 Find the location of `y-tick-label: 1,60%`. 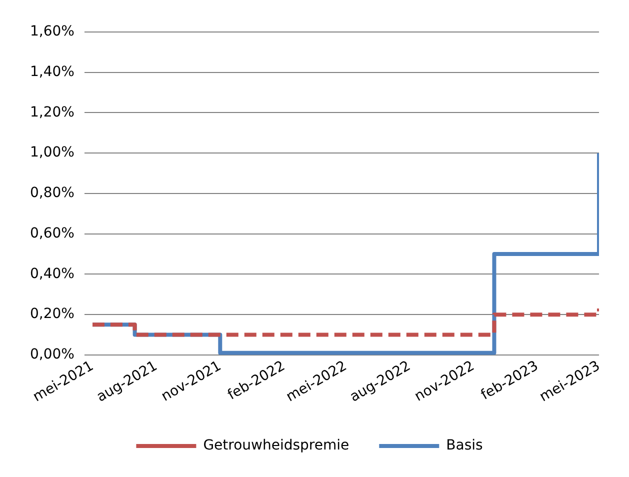

y-tick-label: 1,60% is located at coordinates (52, 32).